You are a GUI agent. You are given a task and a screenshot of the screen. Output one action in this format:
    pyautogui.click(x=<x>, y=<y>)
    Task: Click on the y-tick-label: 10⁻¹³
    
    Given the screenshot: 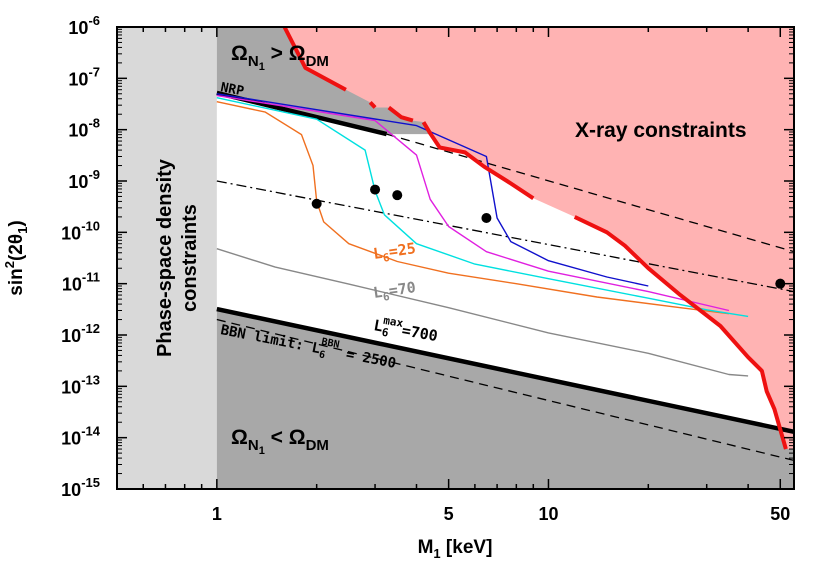 What is the action you would take?
    pyautogui.click(x=80, y=384)
    